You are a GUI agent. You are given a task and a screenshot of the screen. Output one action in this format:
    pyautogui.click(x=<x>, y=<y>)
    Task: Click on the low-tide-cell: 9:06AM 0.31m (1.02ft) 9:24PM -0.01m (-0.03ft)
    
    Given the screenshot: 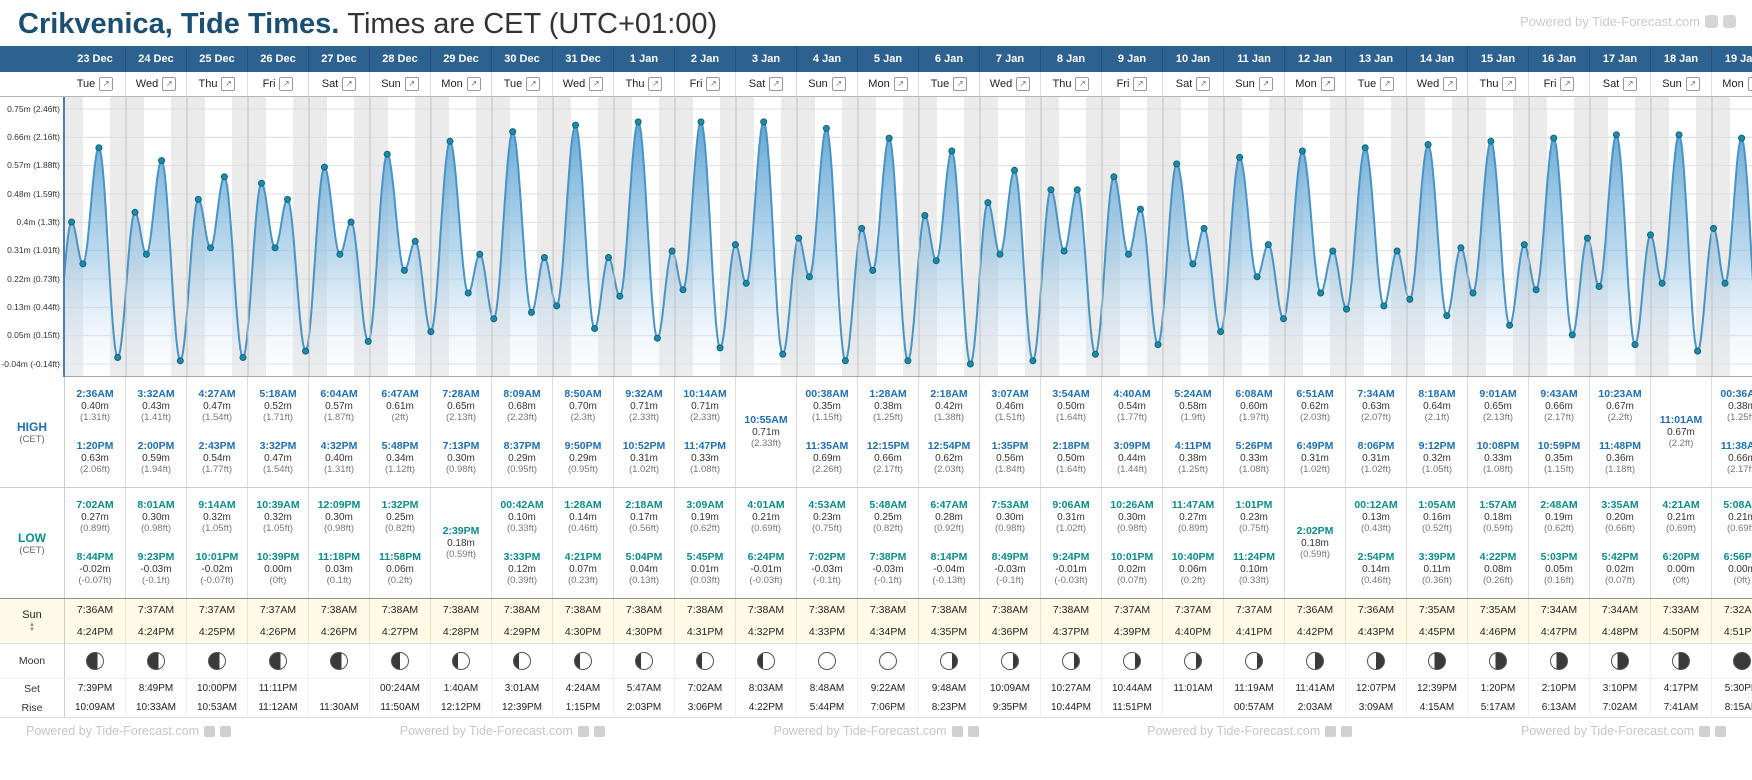 What is the action you would take?
    pyautogui.click(x=1071, y=543)
    